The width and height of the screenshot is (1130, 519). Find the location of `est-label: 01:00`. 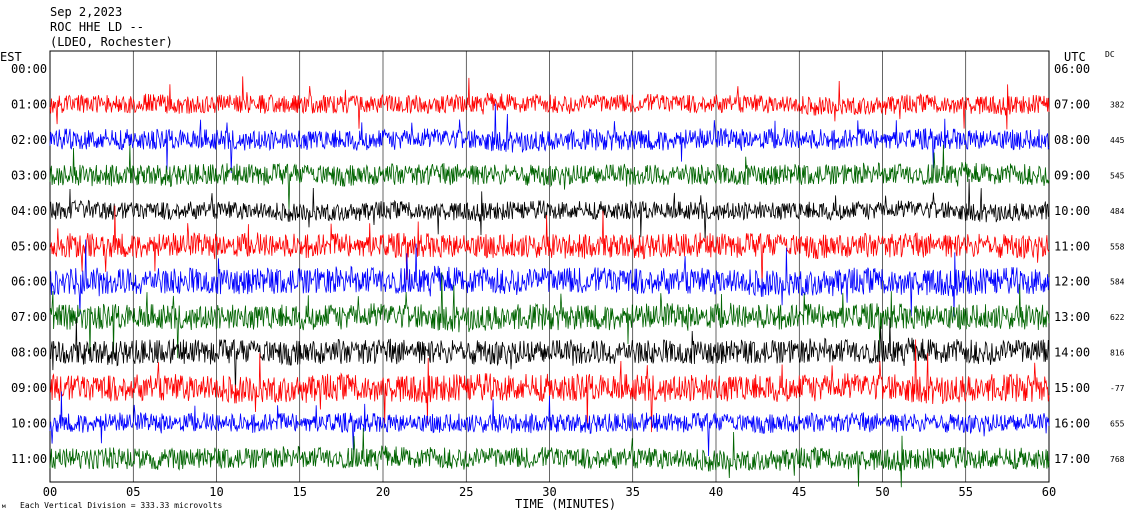

est-label: 01:00 is located at coordinates (29, 104).